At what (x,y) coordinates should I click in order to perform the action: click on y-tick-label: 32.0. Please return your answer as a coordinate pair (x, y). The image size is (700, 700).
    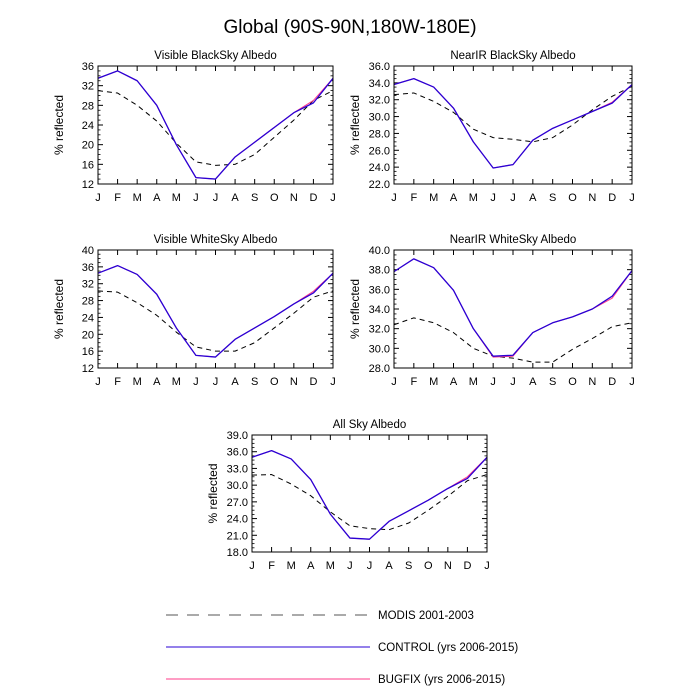
    Looking at the image, I should click on (379, 101).